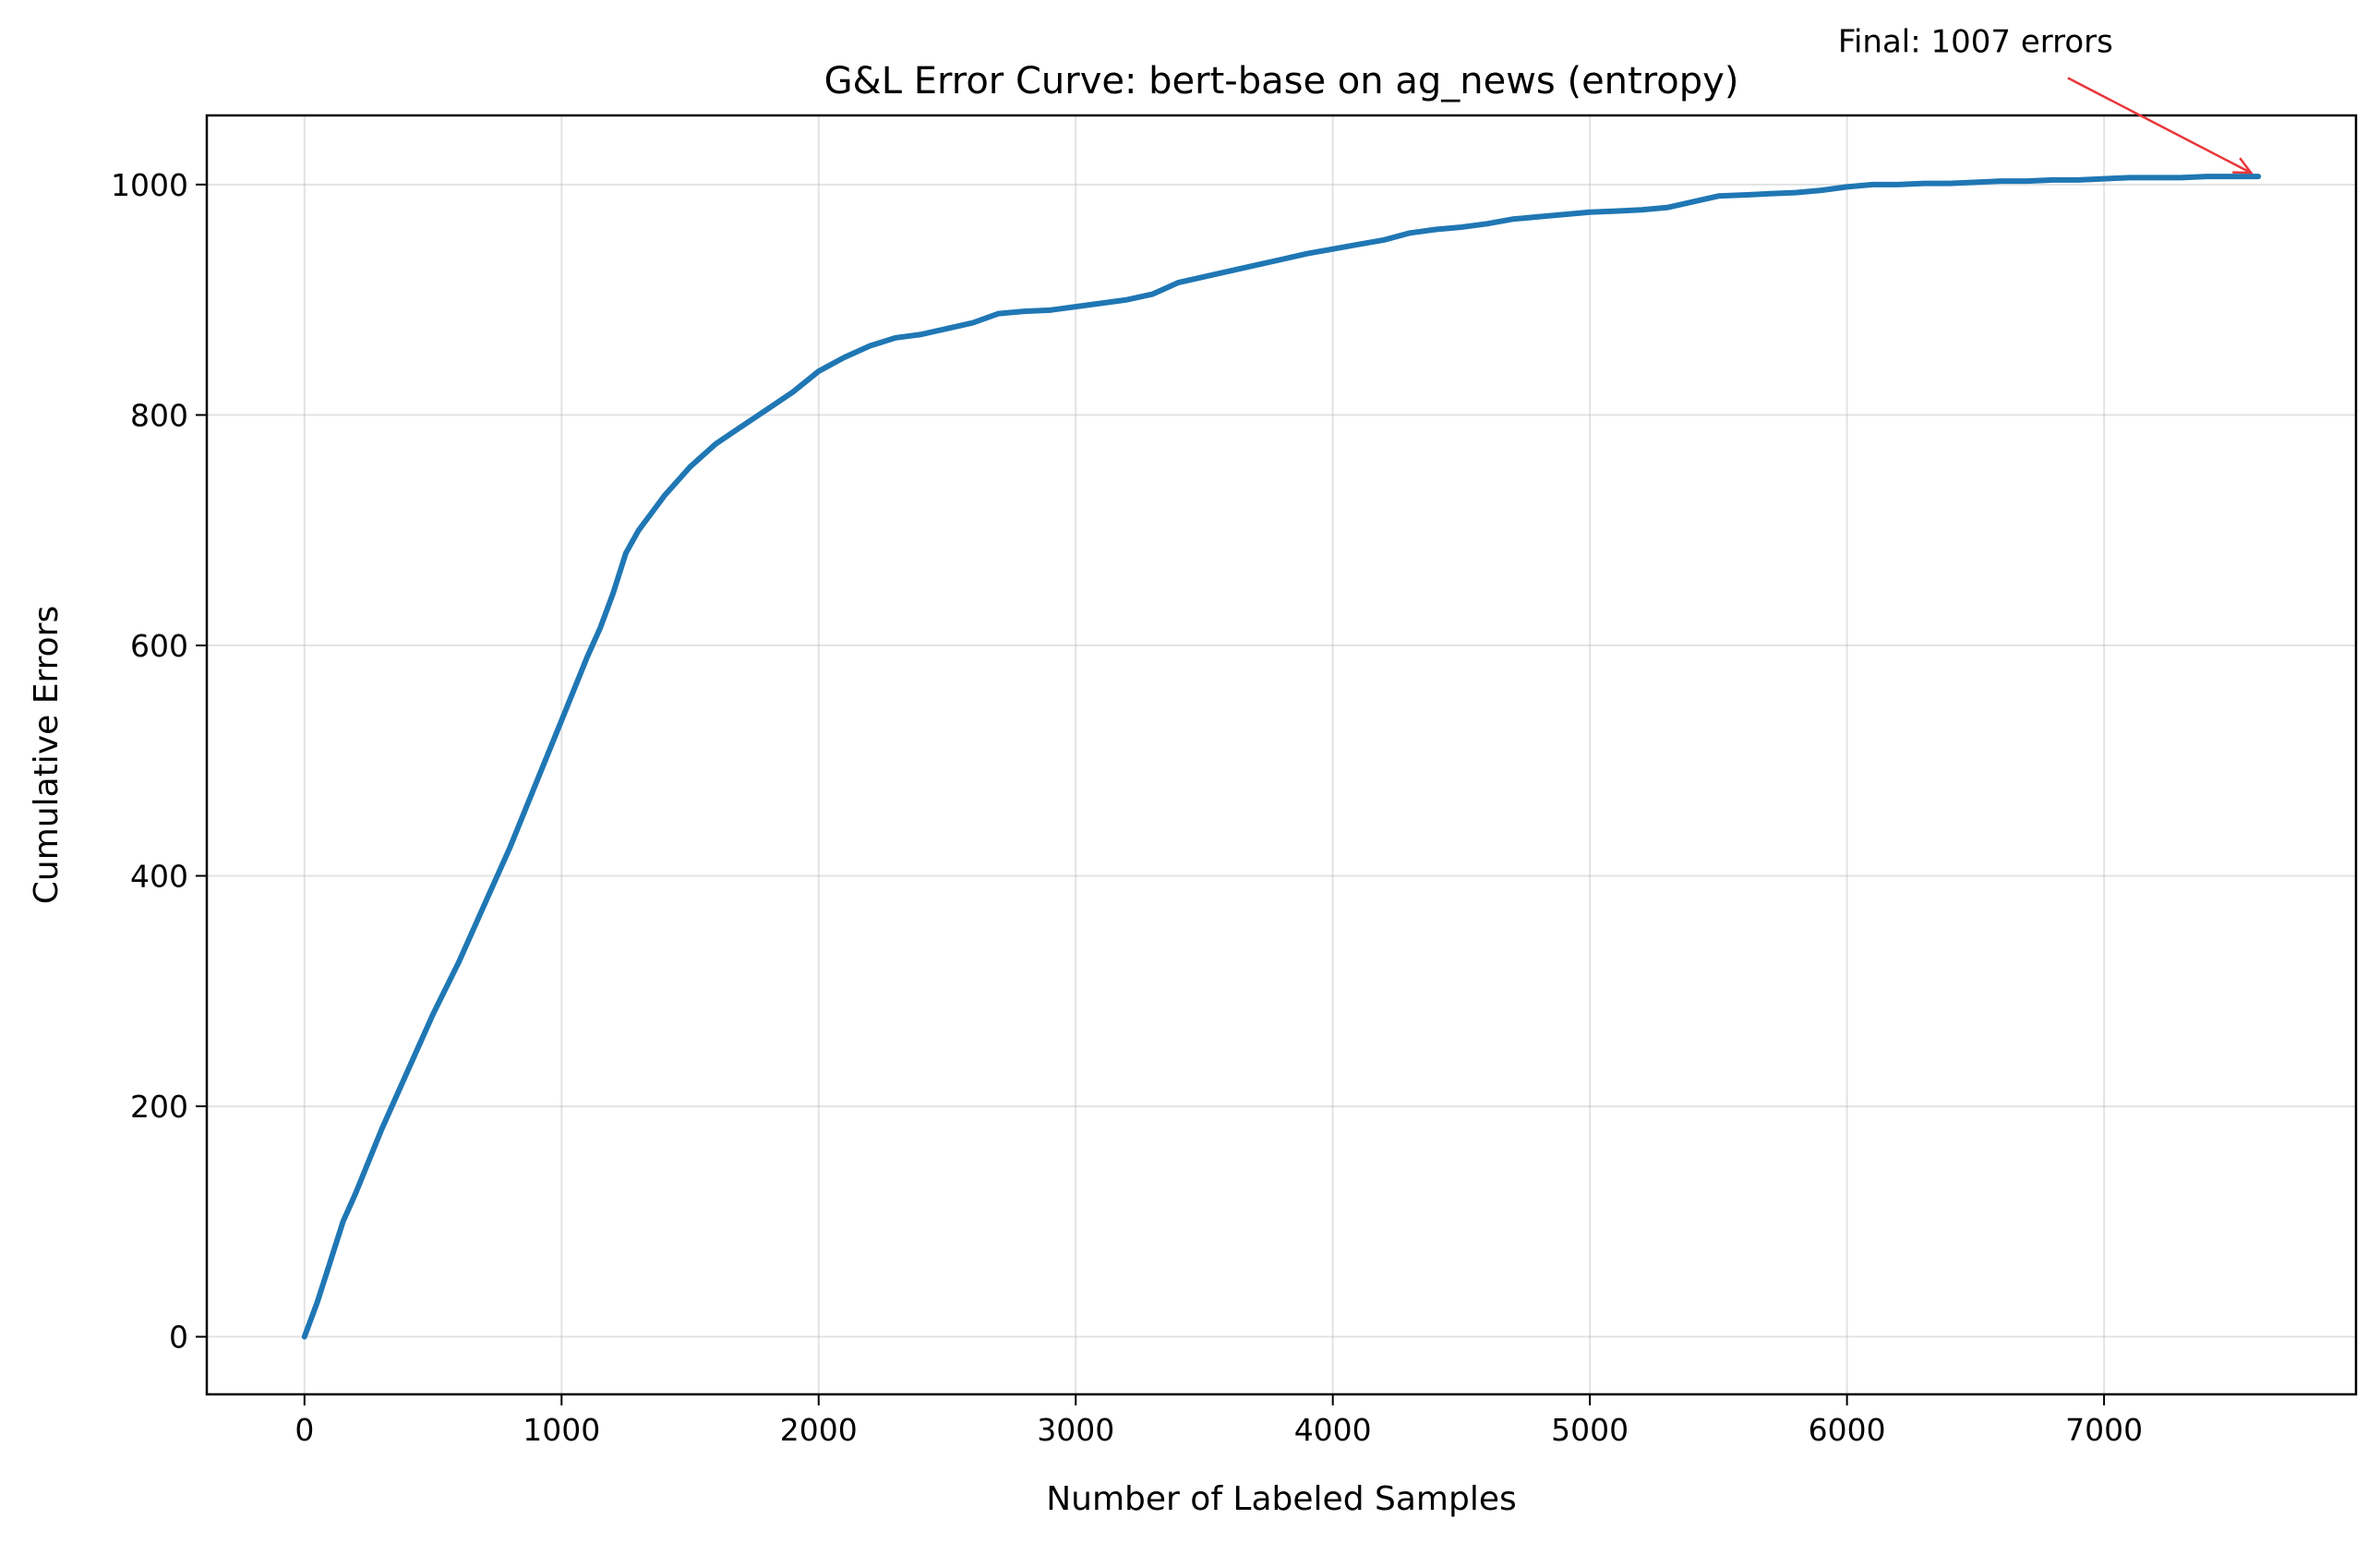 The image size is (2380, 1543). Describe the element at coordinates (819, 1430) in the screenshot. I see `x-tick-label: 2000` at that location.